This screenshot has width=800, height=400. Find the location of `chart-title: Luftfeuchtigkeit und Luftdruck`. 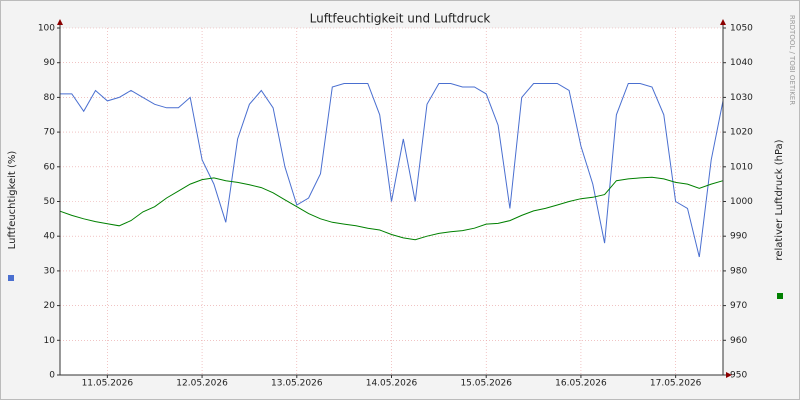

chart-title: Luftfeuchtigkeit und Luftdruck is located at coordinates (400, 19).